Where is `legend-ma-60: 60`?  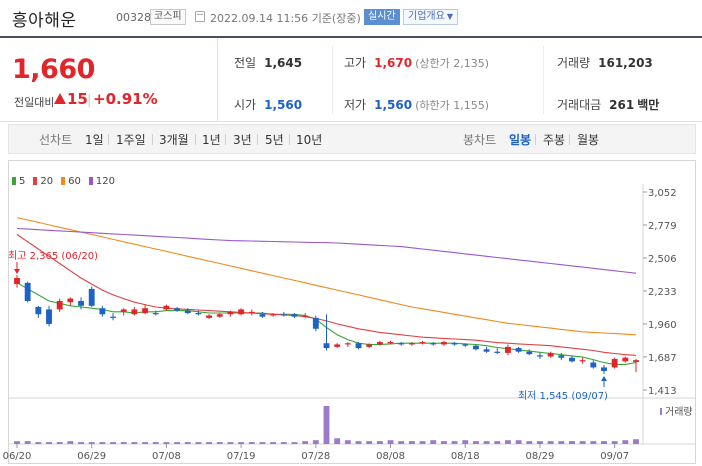
legend-ma-60: 60 is located at coordinates (71, 181).